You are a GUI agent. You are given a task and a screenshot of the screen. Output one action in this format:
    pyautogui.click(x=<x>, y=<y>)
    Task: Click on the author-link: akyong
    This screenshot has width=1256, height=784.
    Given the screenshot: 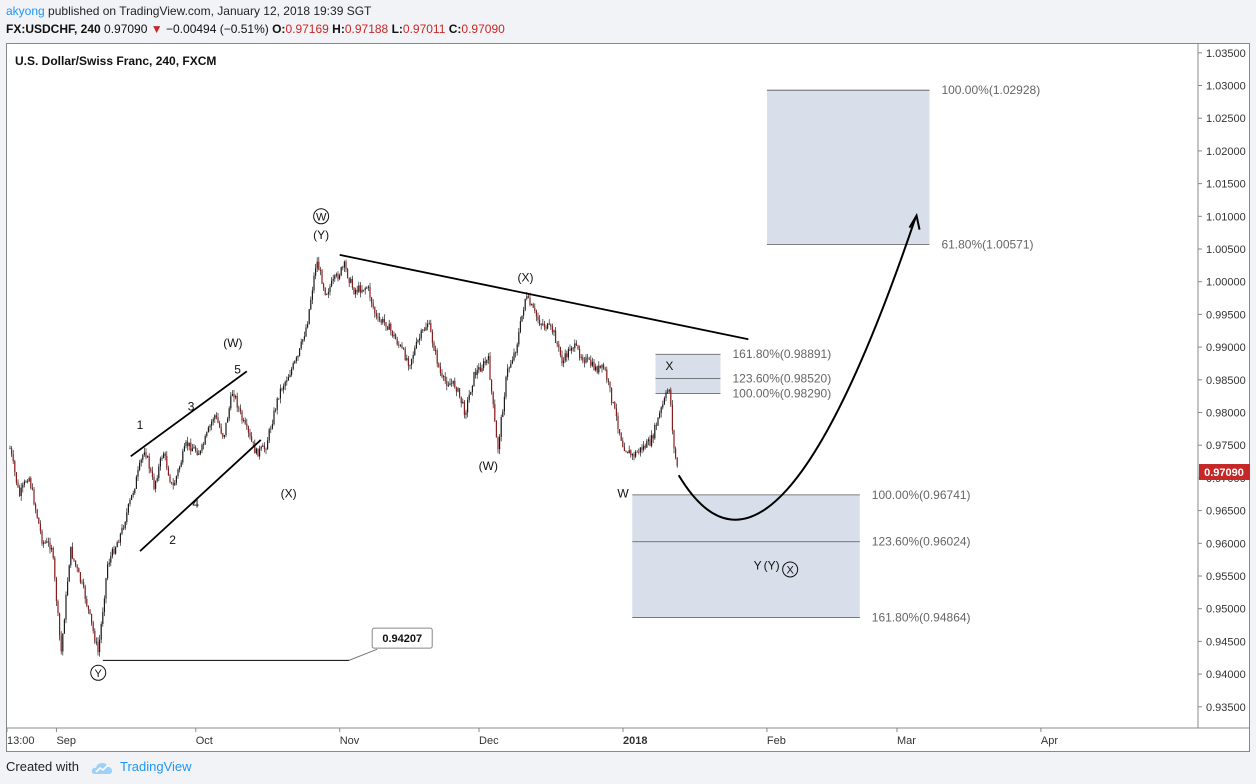 What is the action you would take?
    pyautogui.click(x=25, y=11)
    